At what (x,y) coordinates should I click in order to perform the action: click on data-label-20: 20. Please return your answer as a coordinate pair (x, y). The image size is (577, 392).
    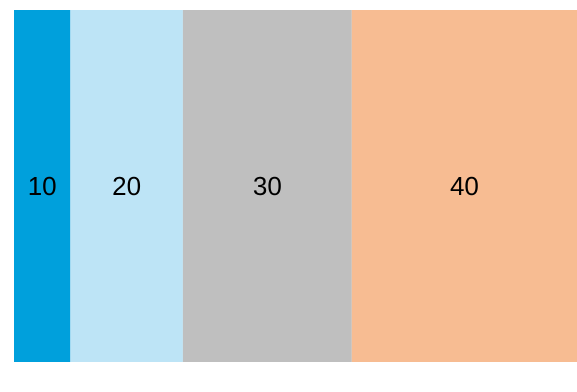
    Looking at the image, I should click on (126, 186).